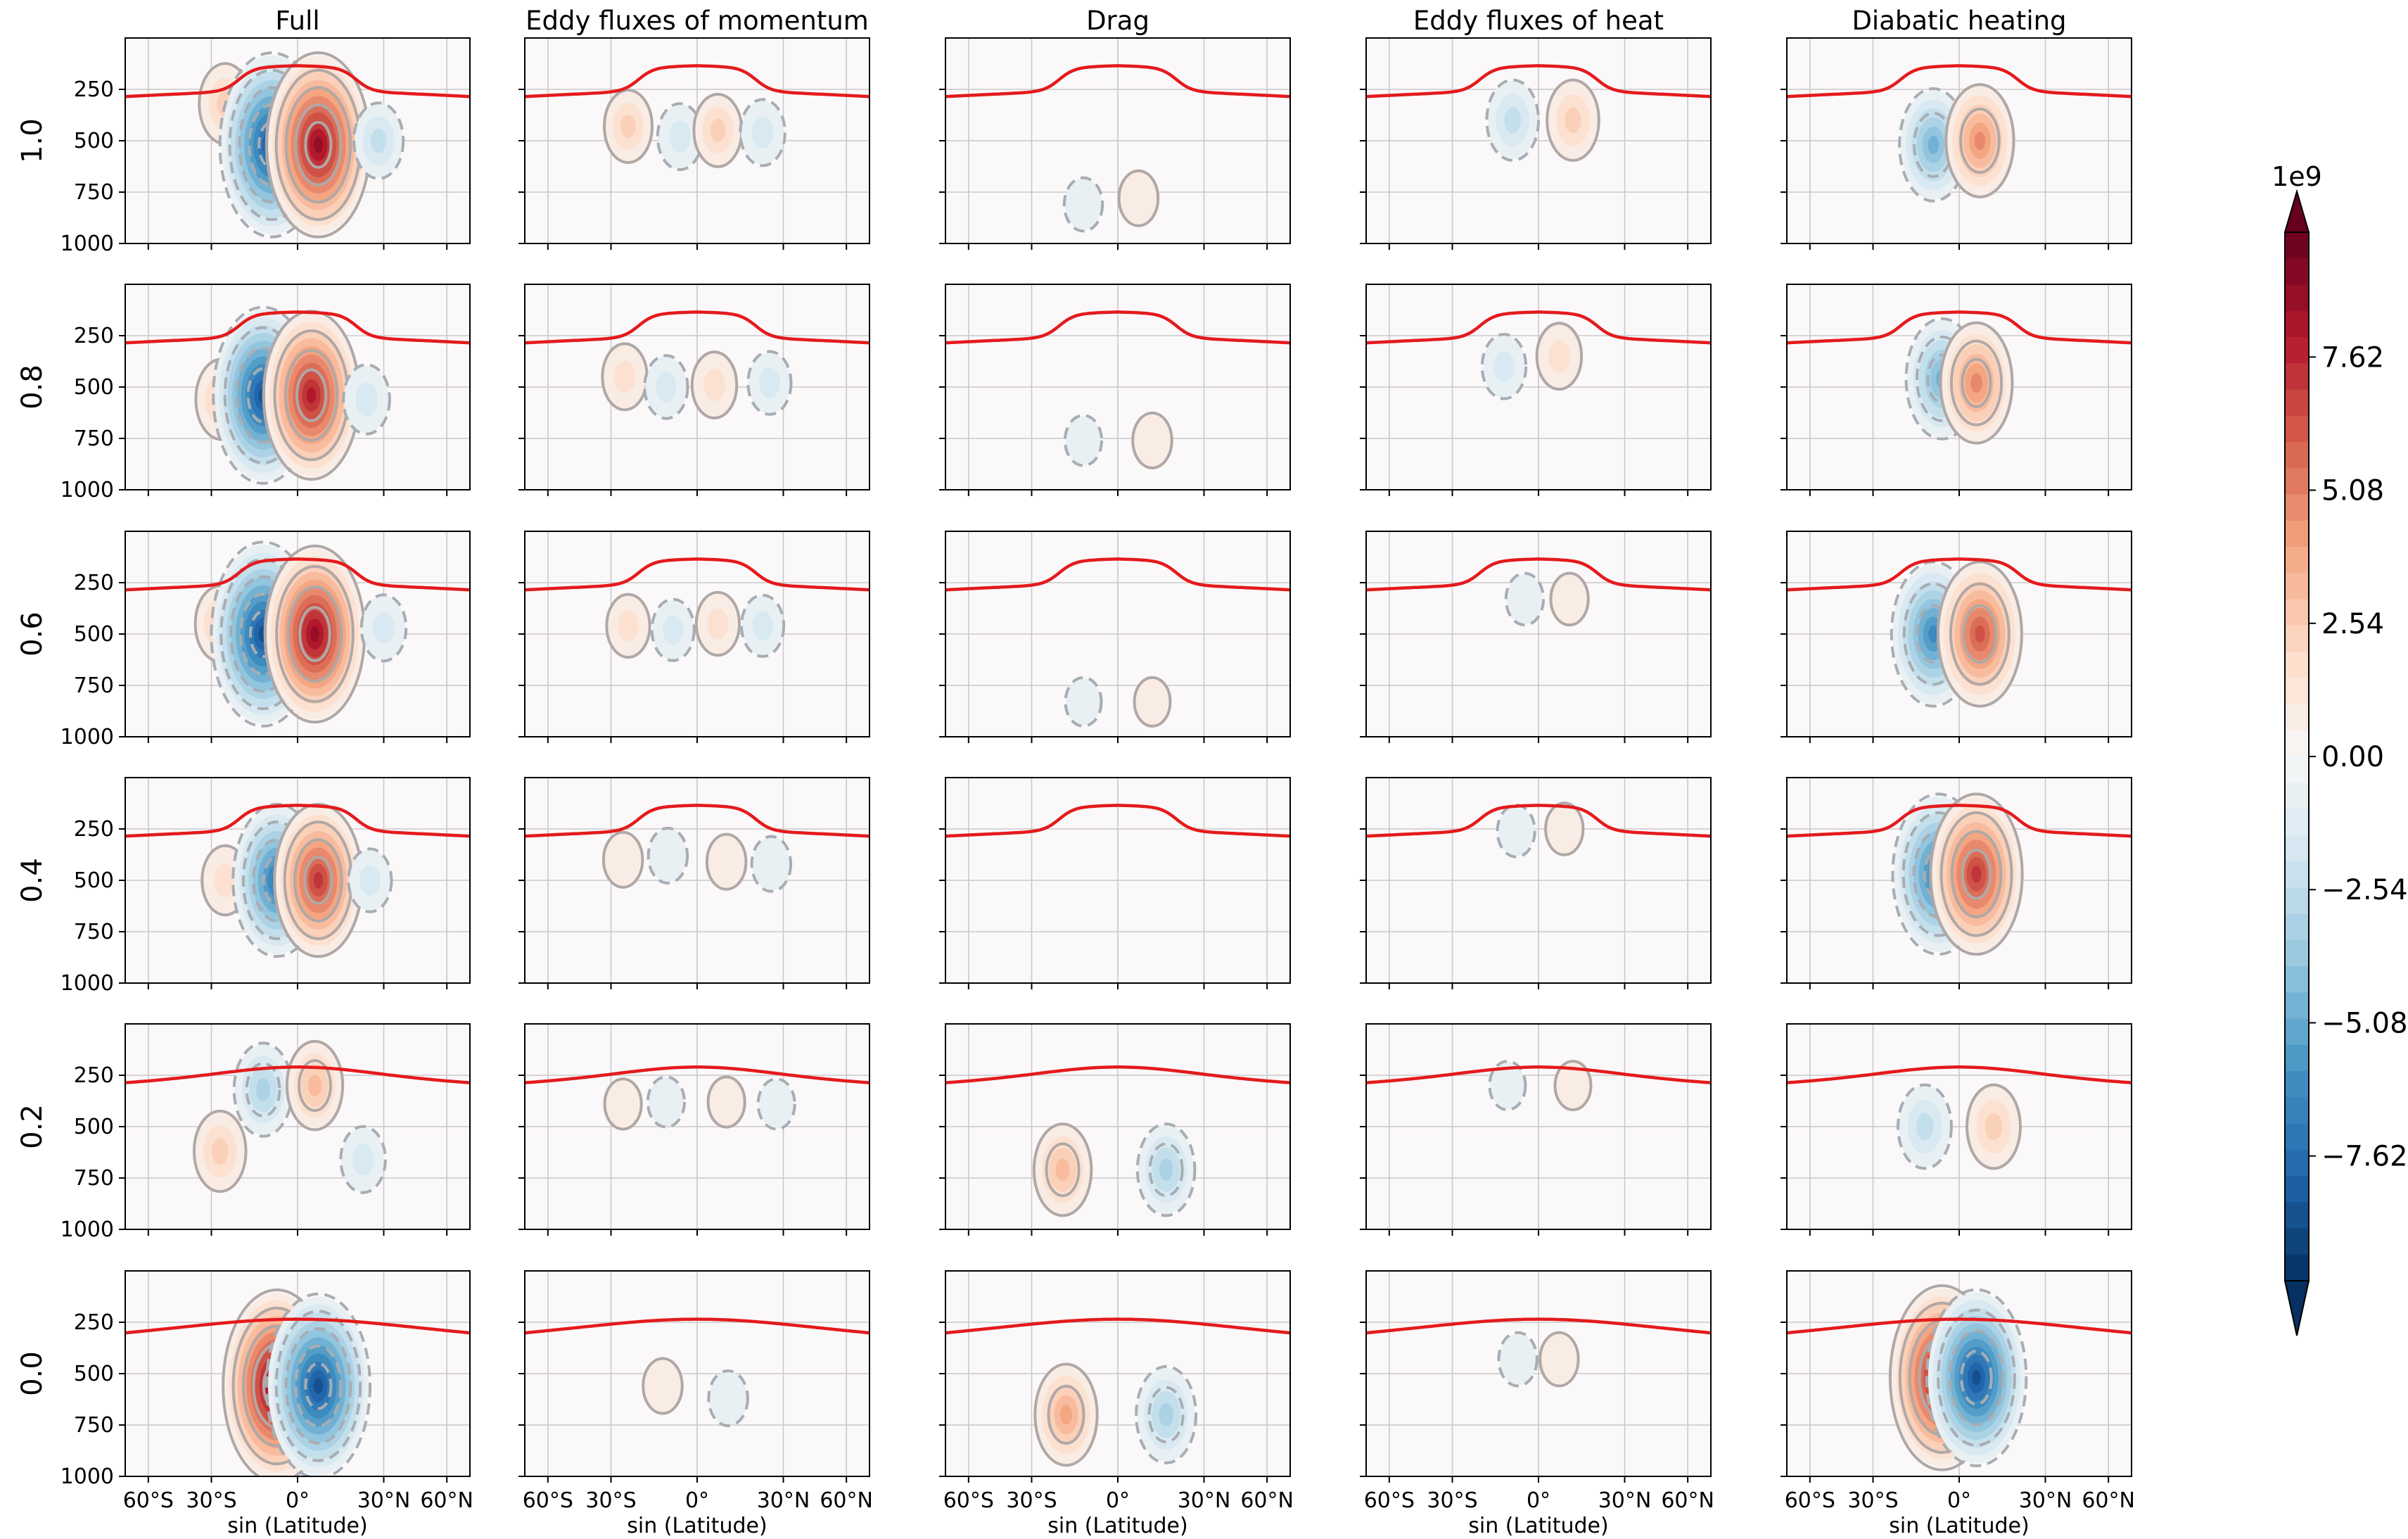  What do you see at coordinates (32, 880) in the screenshot?
I see `row-label: 0.4` at bounding box center [32, 880].